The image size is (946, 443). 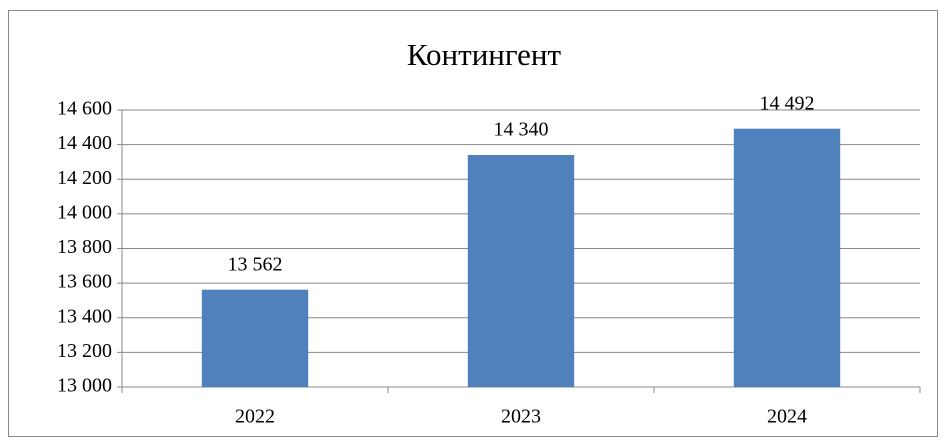 I want to click on y-tick-label: 14 200, so click(x=84, y=178).